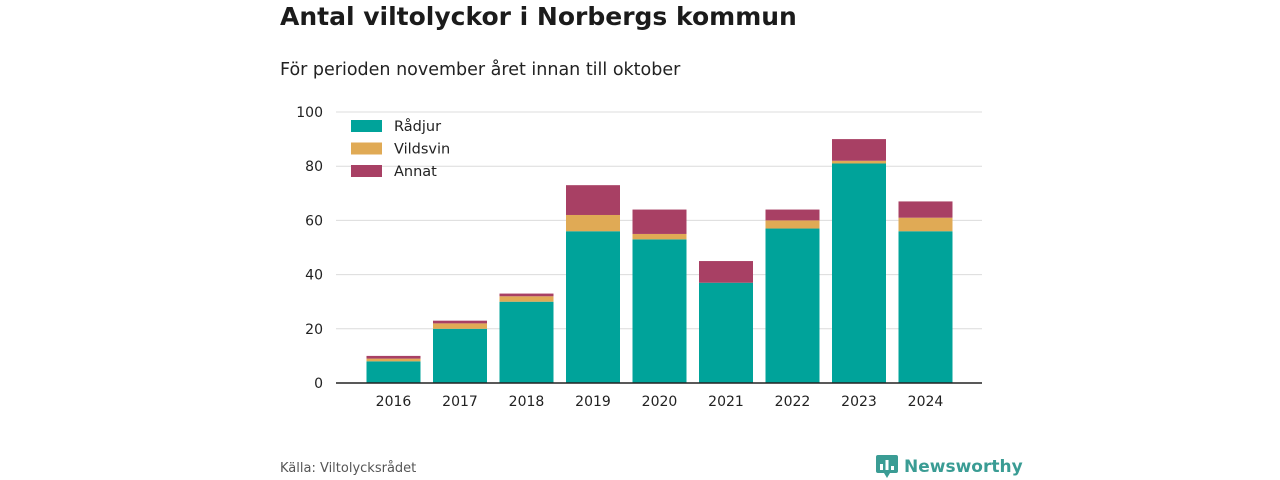 The height and width of the screenshot is (480, 1280). I want to click on bar-vildsvin-2023, so click(859, 162).